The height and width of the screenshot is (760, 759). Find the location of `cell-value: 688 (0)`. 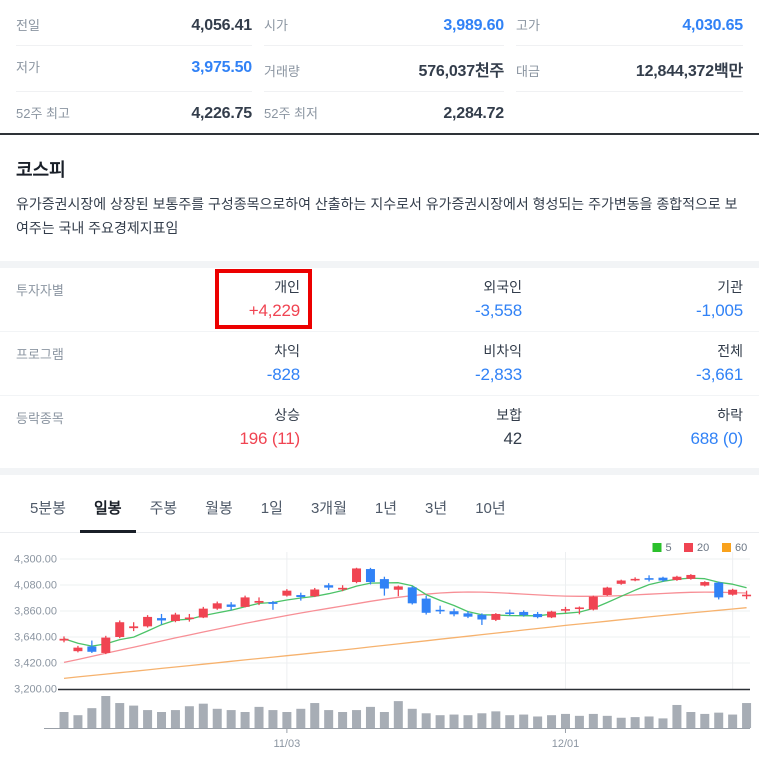

cell-value: 688 (0) is located at coordinates (717, 439).